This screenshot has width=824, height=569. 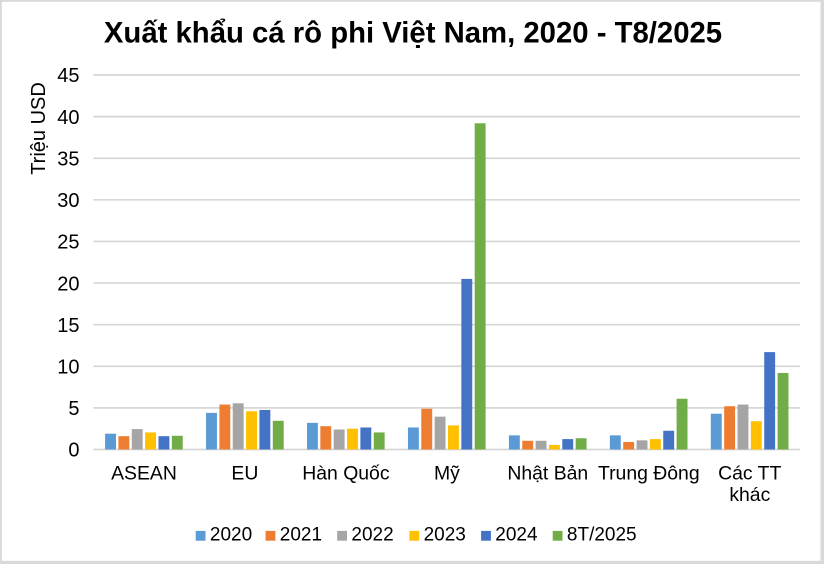 What do you see at coordinates (39, 128) in the screenshot?
I see `svg-text: Triệu USD` at bounding box center [39, 128].